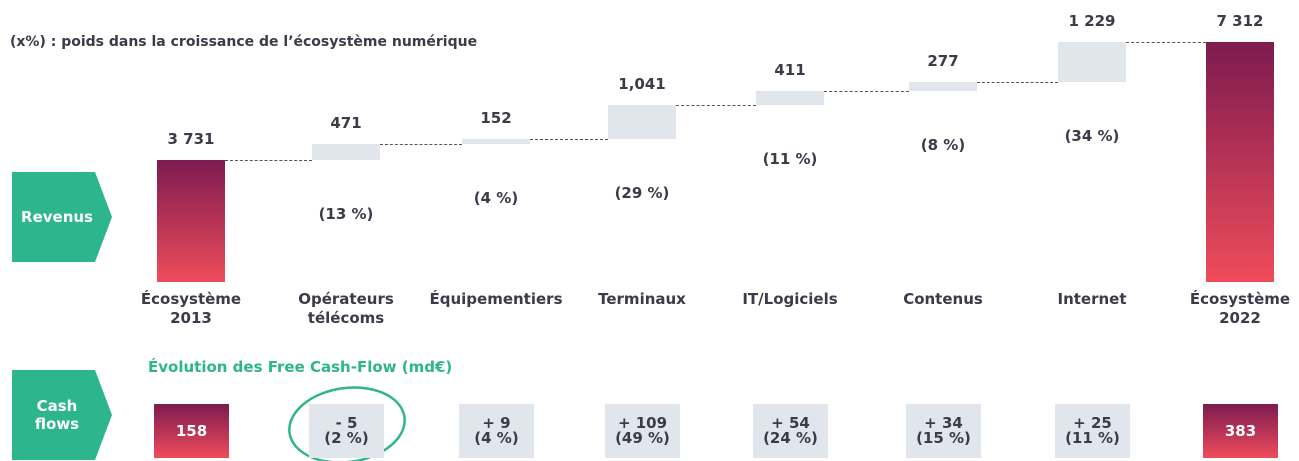  Describe the element at coordinates (496, 299) in the screenshot. I see `x-tick-label: Équipementiers` at that location.